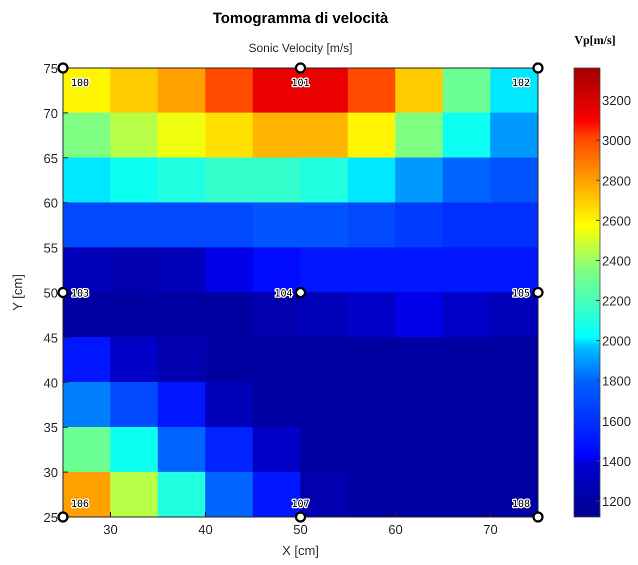 This screenshot has height=565, width=638. What do you see at coordinates (595, 40) in the screenshot?
I see `color-bar-title: Vp[m/s]` at bounding box center [595, 40].